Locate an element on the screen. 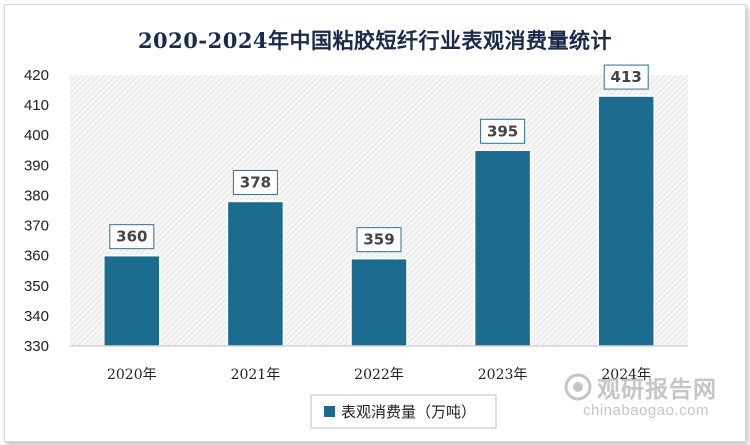 The height and width of the screenshot is (445, 750). y-tick-label: 330 is located at coordinates (36, 346).